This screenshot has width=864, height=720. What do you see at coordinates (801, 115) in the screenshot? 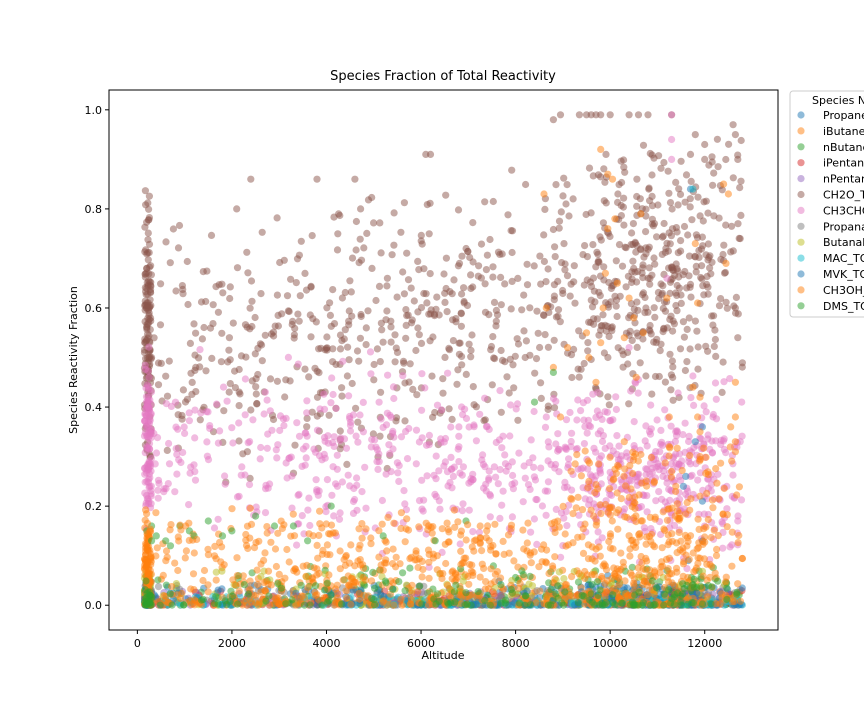
I see `legend-marker` at bounding box center [801, 115].